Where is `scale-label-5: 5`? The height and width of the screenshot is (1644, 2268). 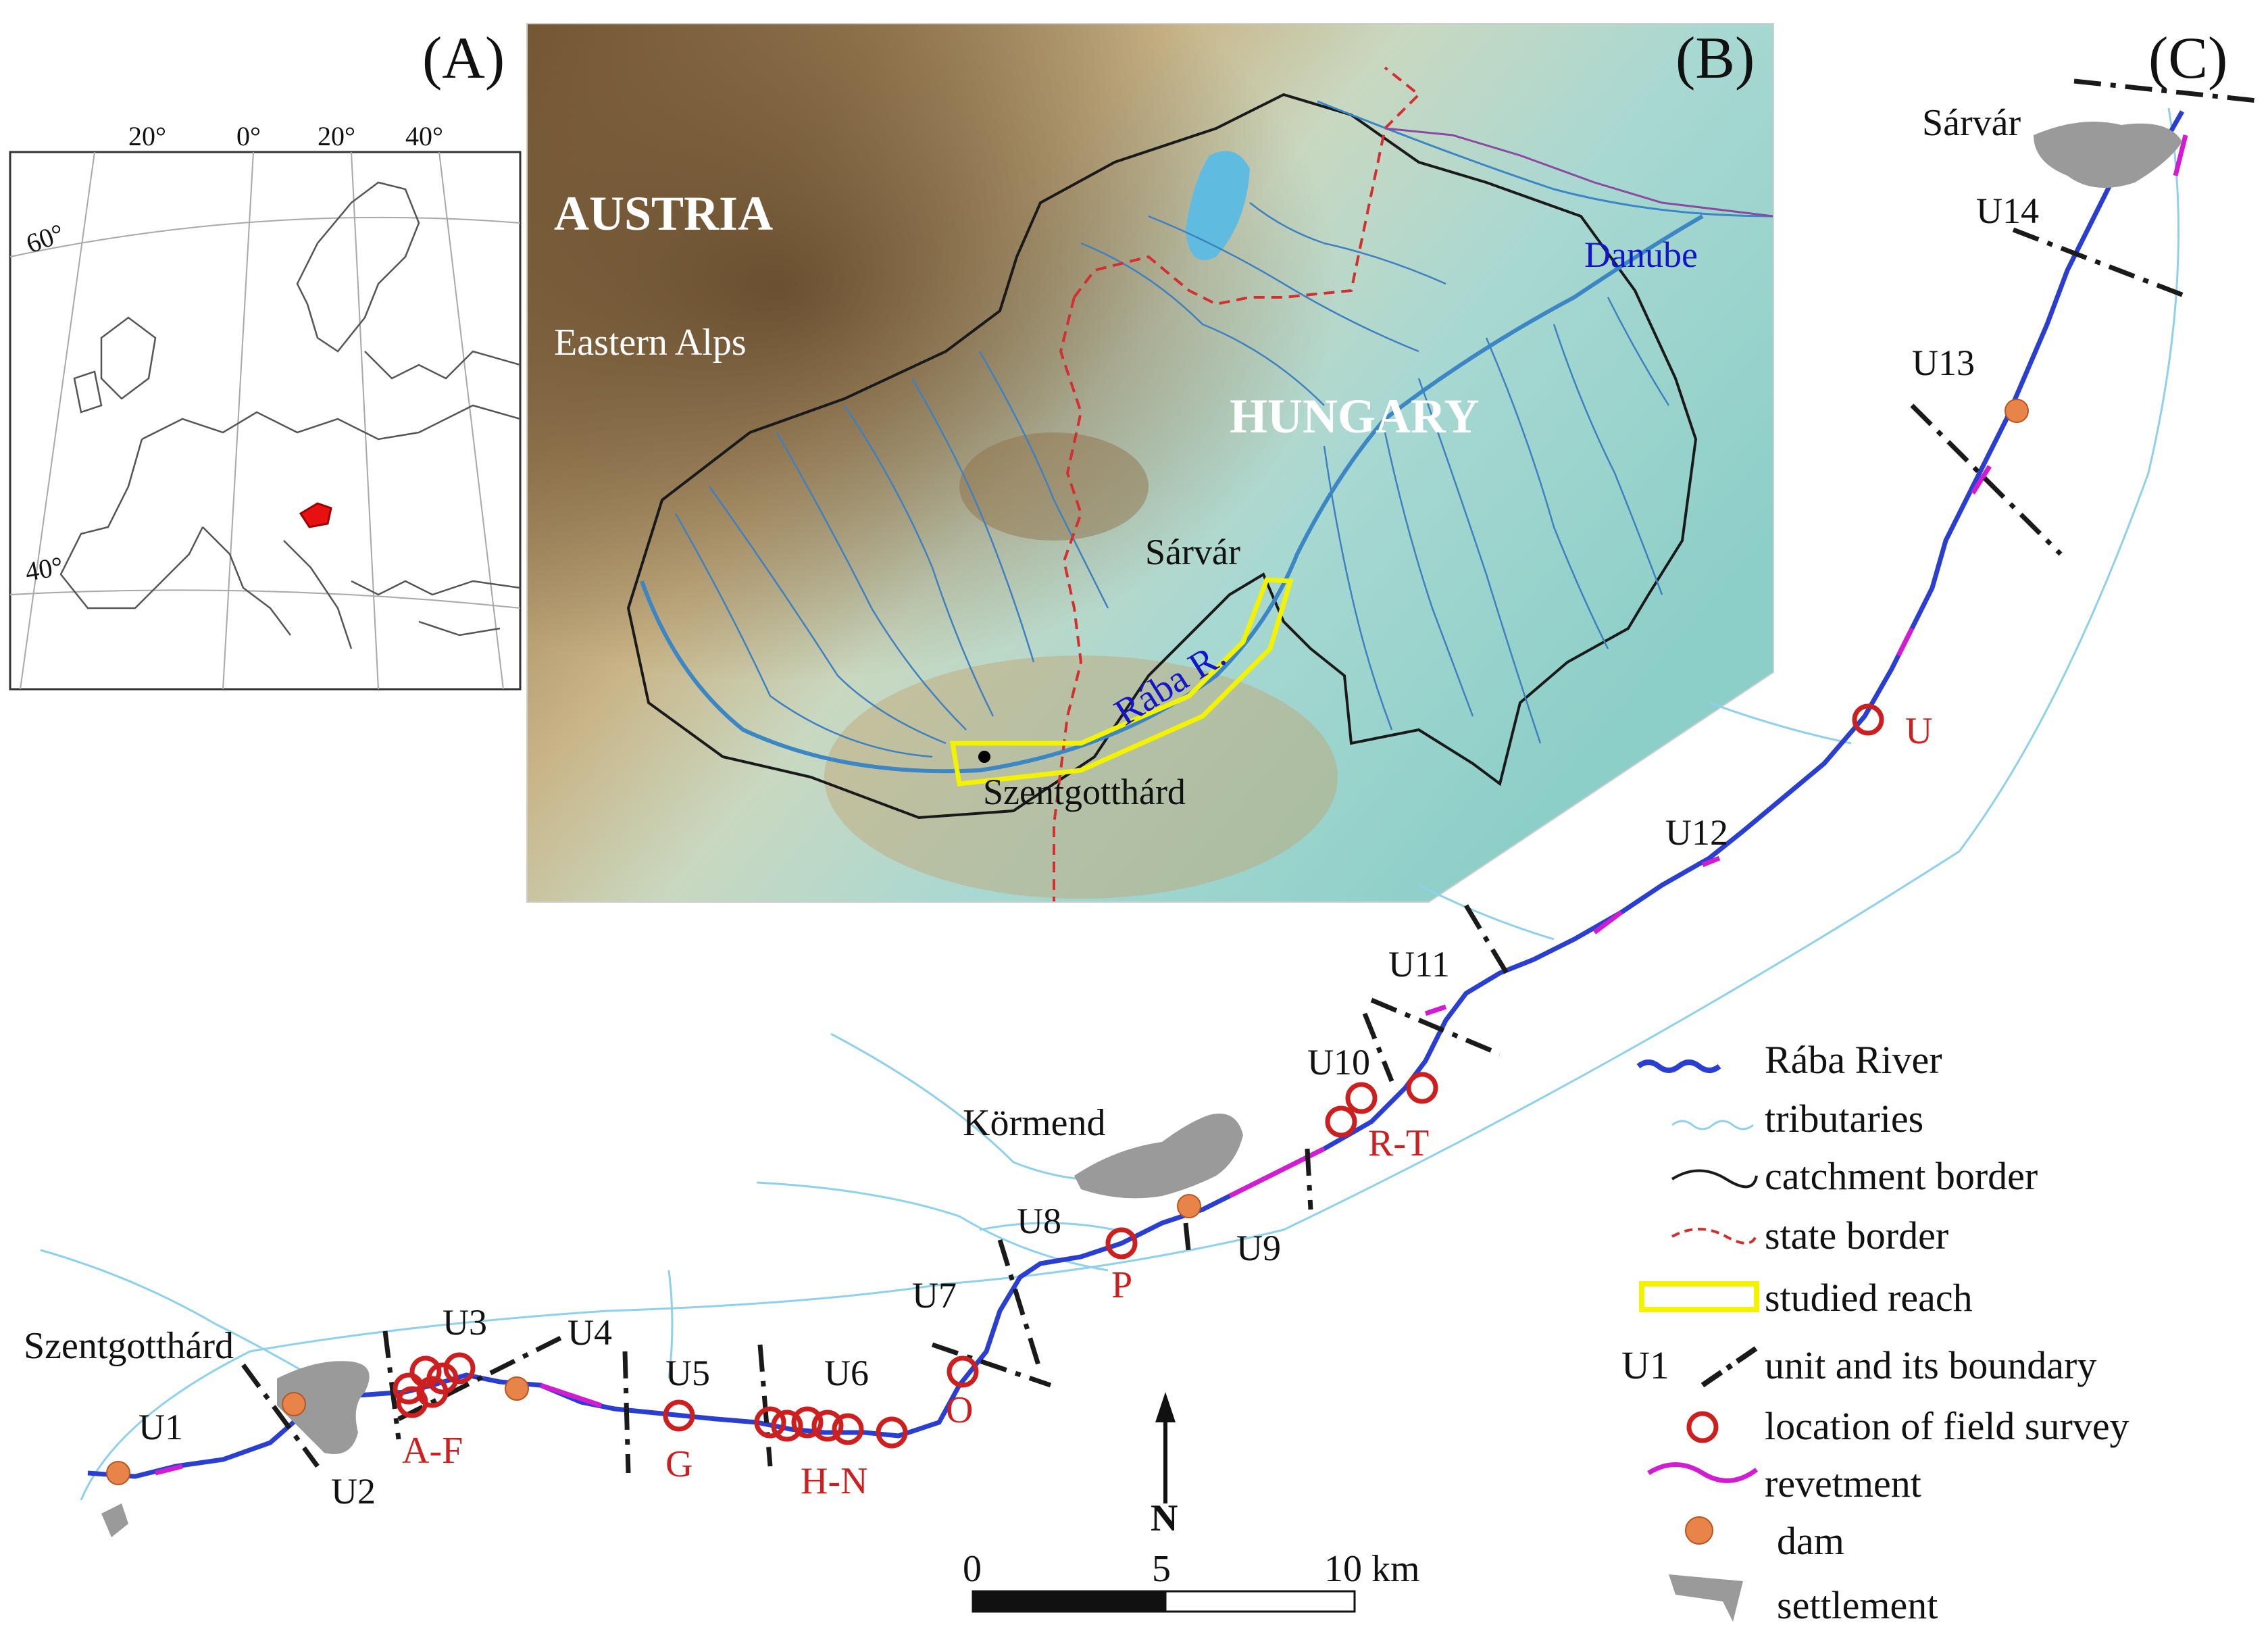
scale-label-5: 5 is located at coordinates (1161, 1569).